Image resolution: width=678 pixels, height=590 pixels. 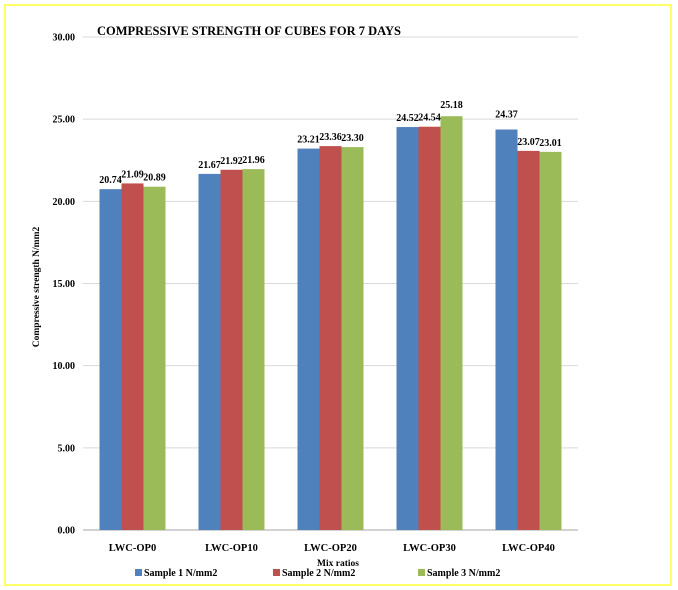 I want to click on legend-label: Sample 2 N/mm2, so click(x=318, y=573).